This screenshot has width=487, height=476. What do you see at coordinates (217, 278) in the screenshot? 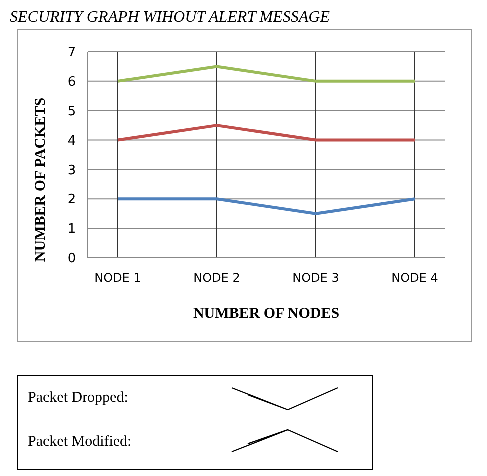
I see `x-tick-label: NODE 2` at bounding box center [217, 278].